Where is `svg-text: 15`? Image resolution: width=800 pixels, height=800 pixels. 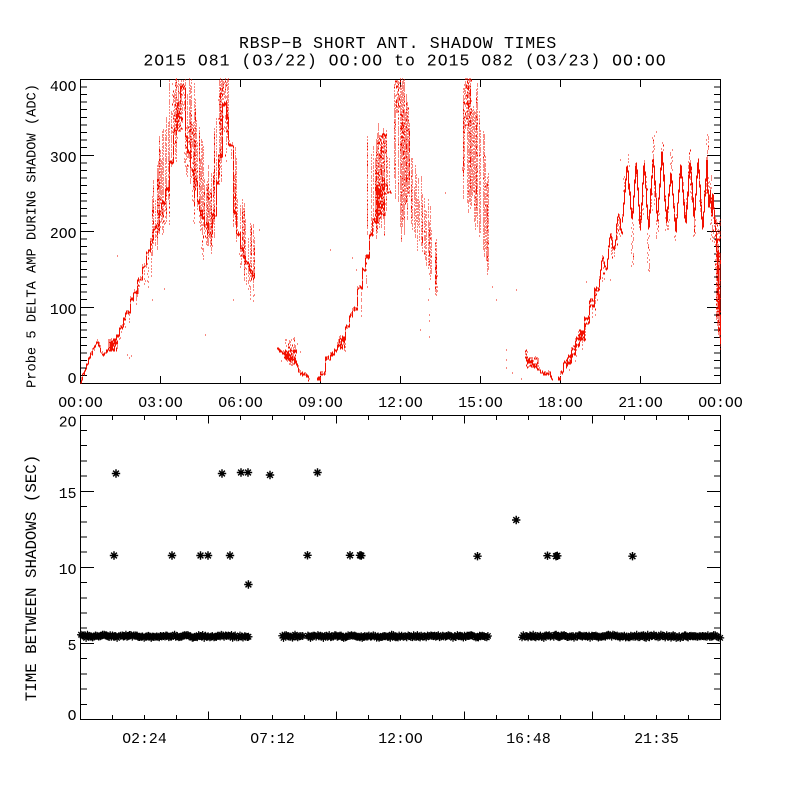 svg-text: 15 is located at coordinates (68, 495).